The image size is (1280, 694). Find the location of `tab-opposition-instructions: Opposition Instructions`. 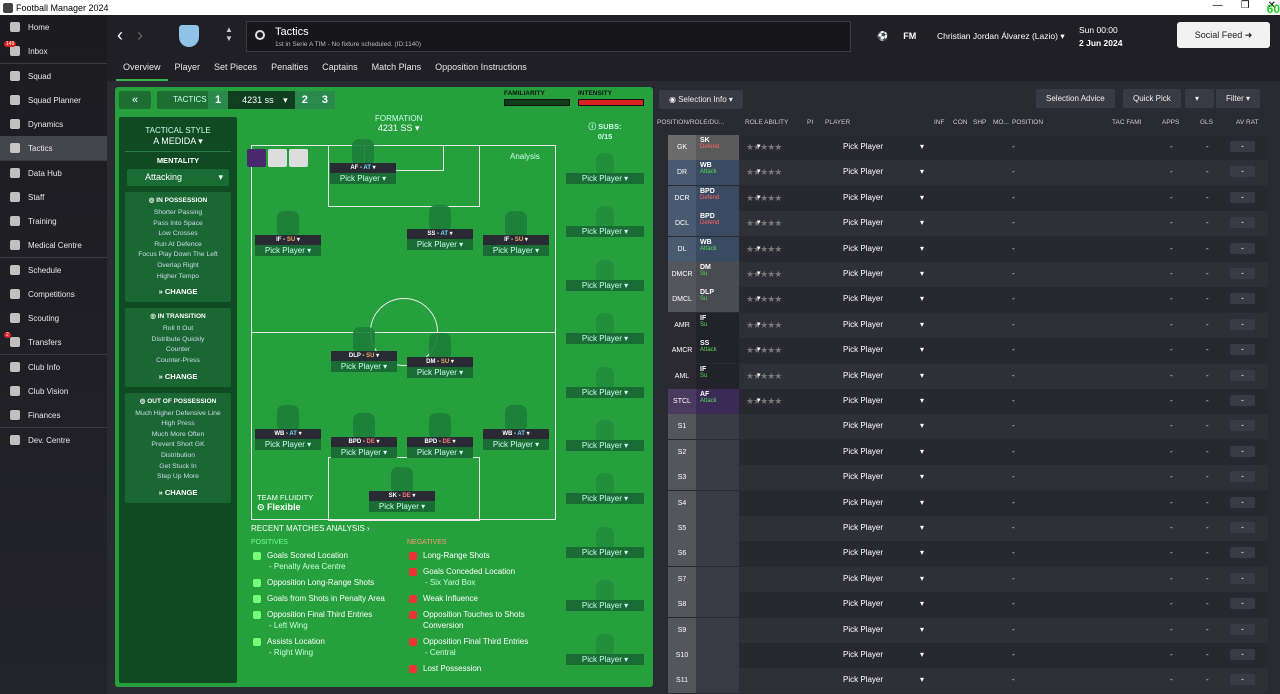

tab-opposition-instructions: Opposition Instructions is located at coordinates (481, 67).